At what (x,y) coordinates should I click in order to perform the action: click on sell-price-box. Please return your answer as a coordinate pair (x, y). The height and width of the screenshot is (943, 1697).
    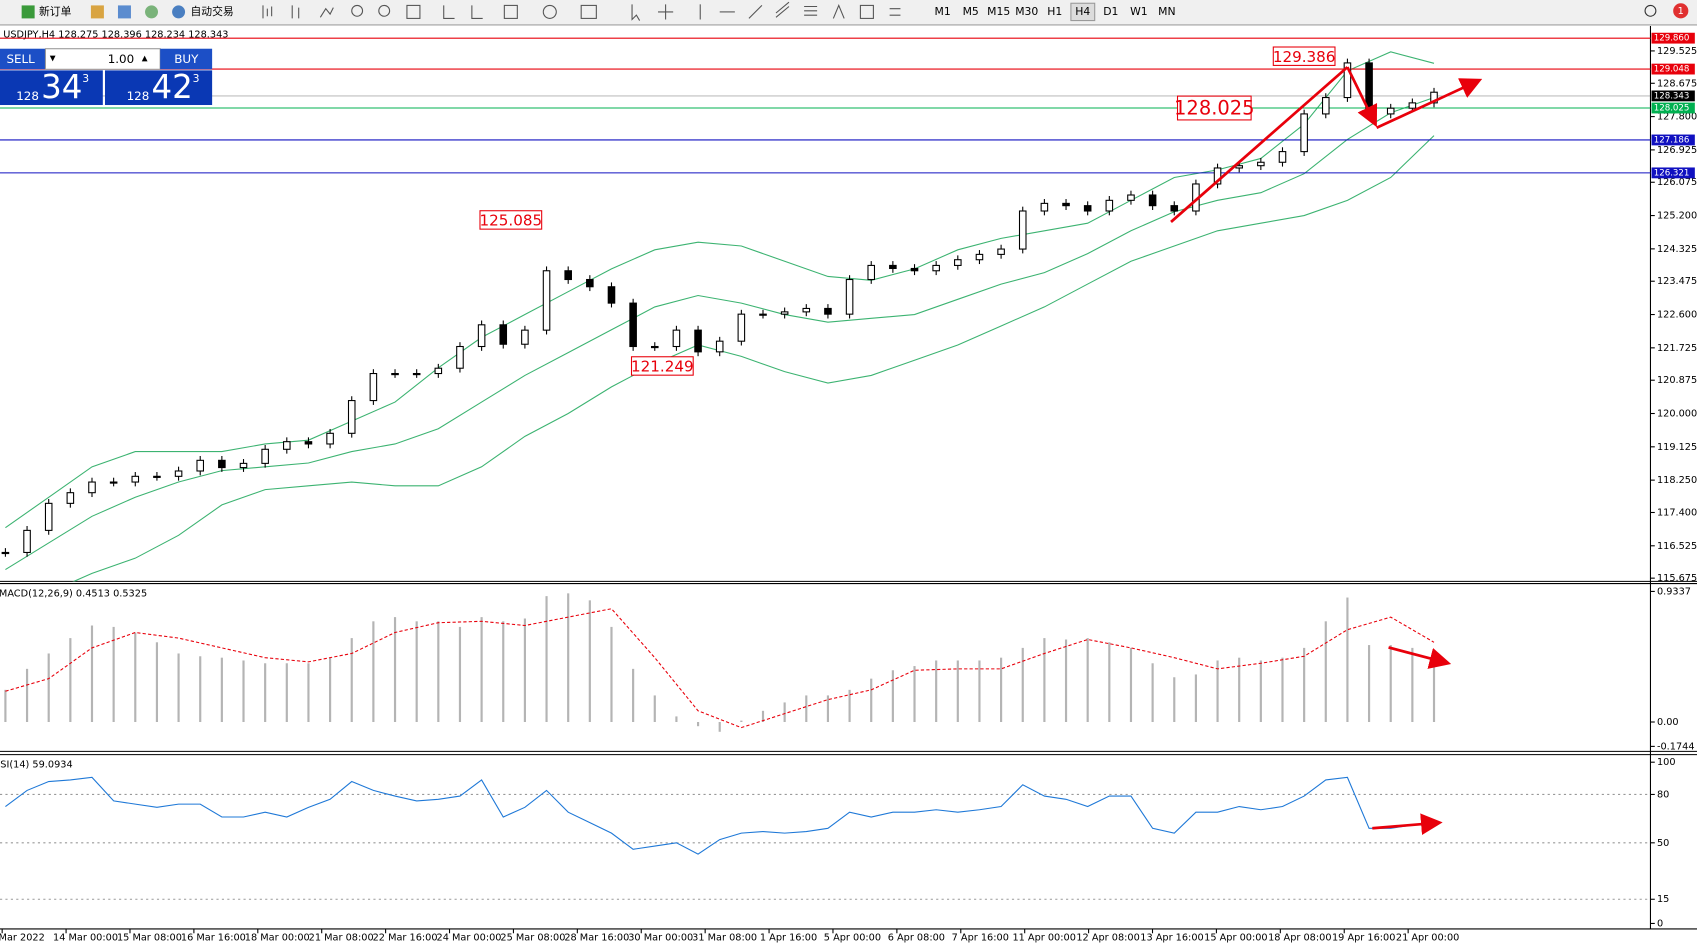
    Looking at the image, I should click on (51, 88).